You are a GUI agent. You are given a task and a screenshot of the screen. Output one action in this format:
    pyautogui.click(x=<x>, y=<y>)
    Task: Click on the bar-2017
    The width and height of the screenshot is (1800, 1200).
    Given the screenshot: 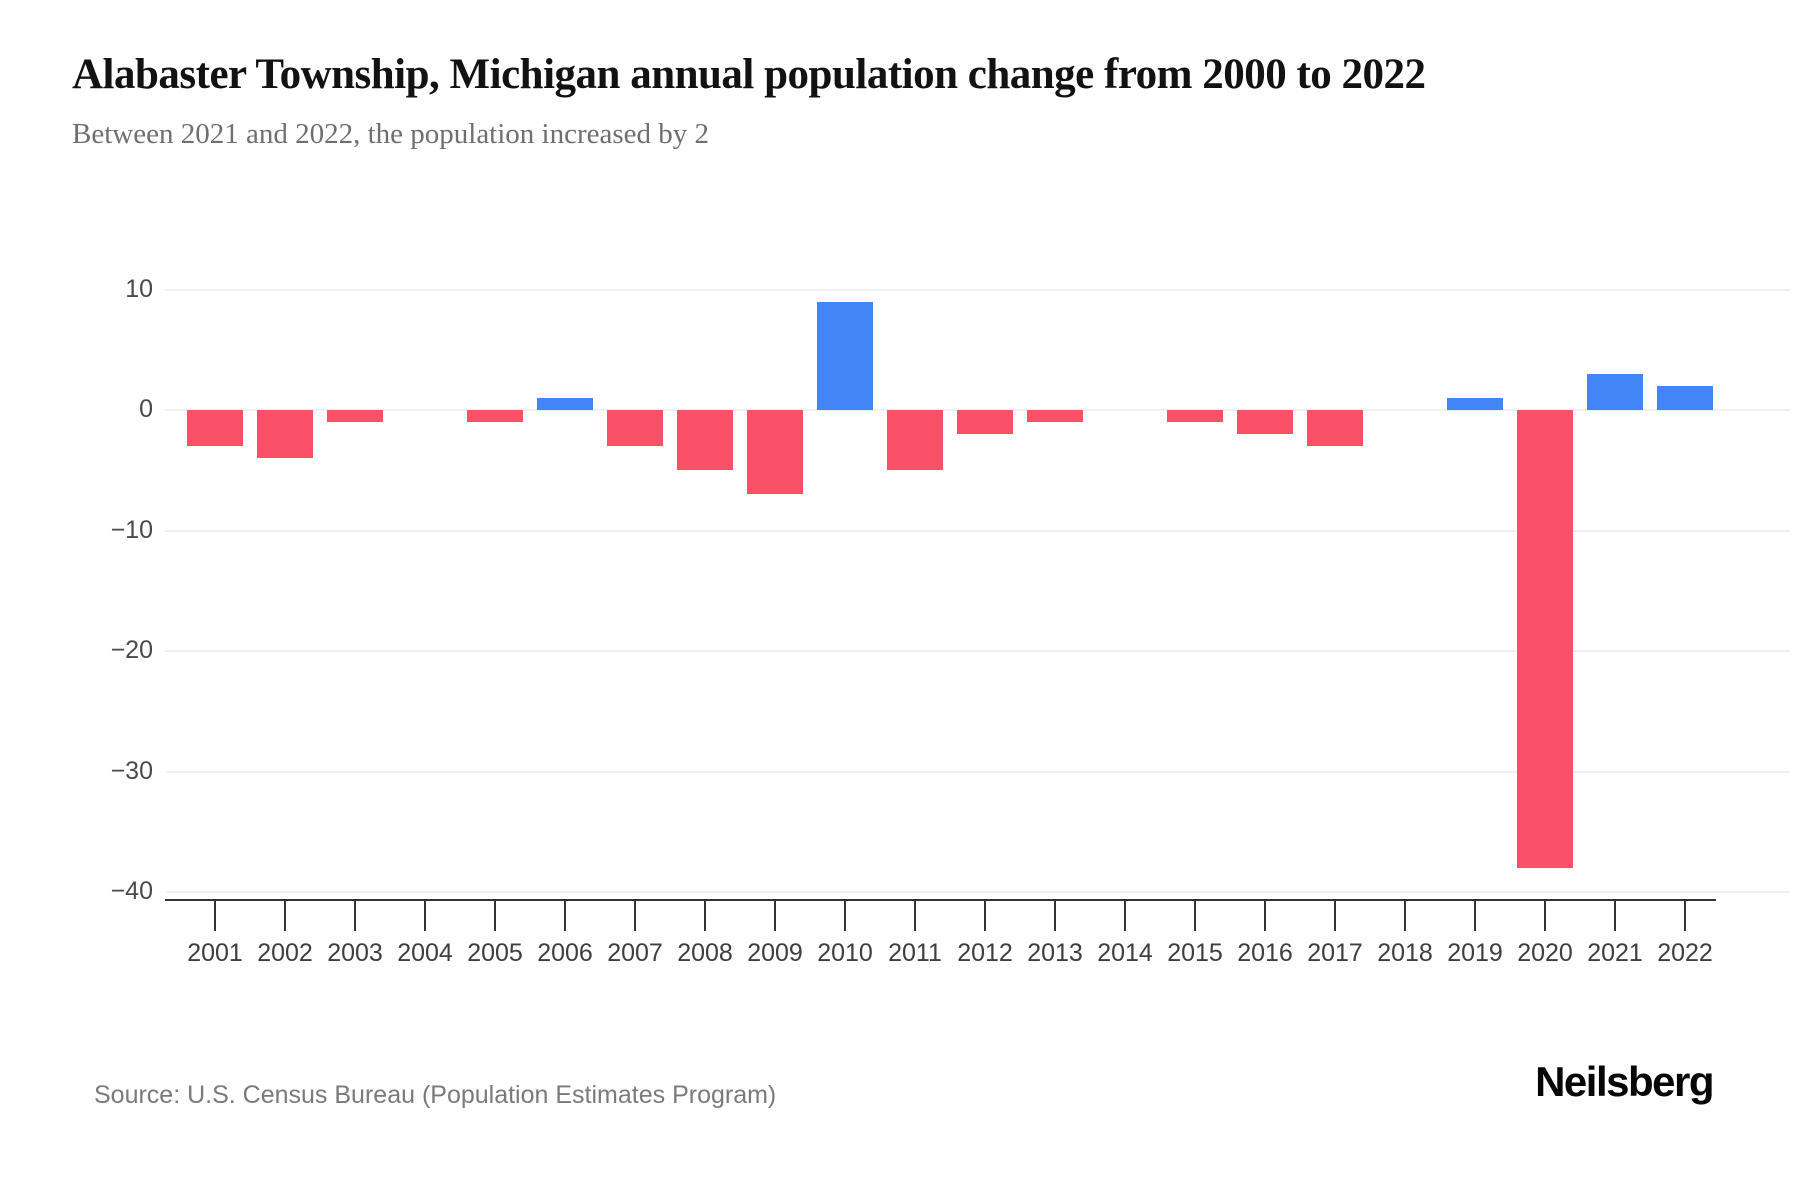 What is the action you would take?
    pyautogui.click(x=1335, y=428)
    